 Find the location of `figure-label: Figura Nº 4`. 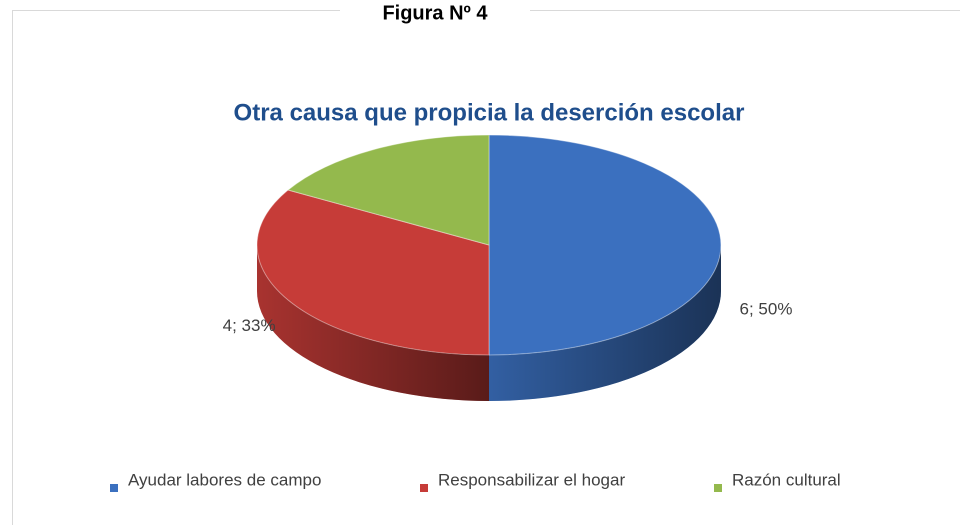

figure-label: Figura Nº 4 is located at coordinates (435, 13).